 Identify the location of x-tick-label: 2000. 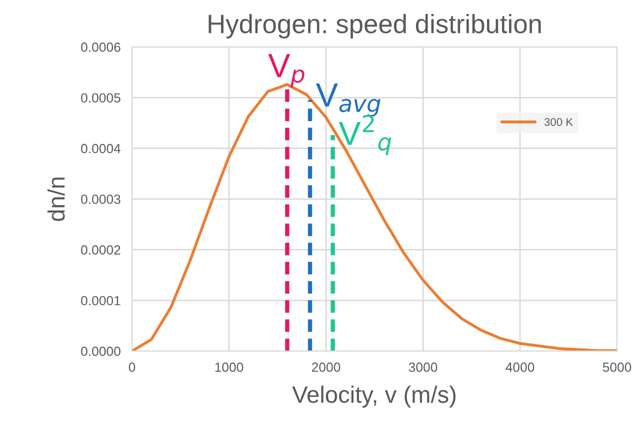
(326, 367).